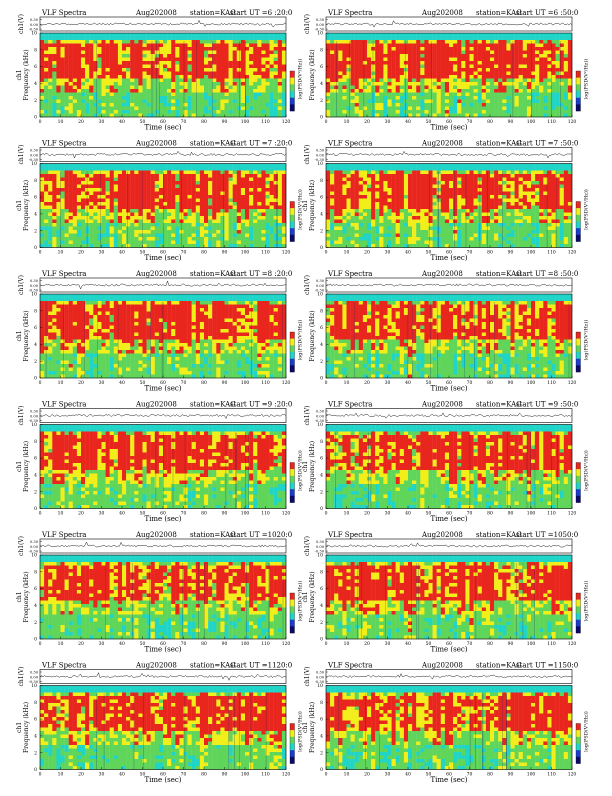 The height and width of the screenshot is (796, 612). Describe the element at coordinates (292, 205) in the screenshot. I see `colorbar-segment` at that location.